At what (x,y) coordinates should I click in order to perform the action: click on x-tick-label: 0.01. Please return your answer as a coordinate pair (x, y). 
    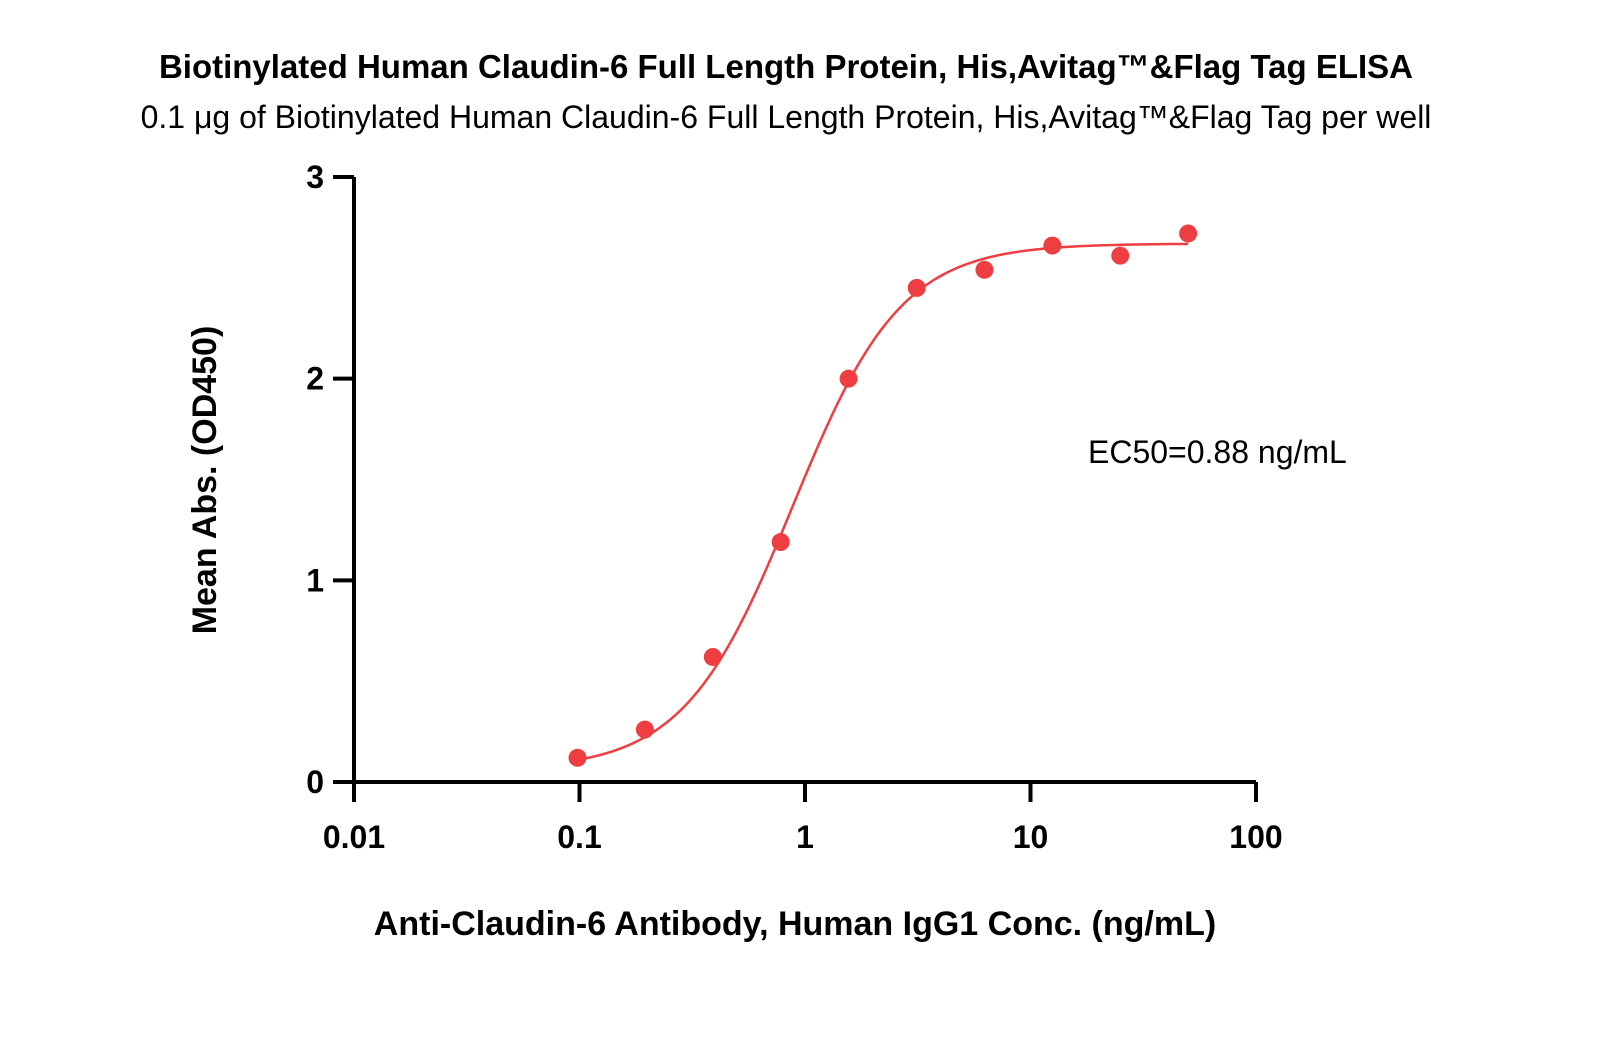
    Looking at the image, I should click on (354, 837).